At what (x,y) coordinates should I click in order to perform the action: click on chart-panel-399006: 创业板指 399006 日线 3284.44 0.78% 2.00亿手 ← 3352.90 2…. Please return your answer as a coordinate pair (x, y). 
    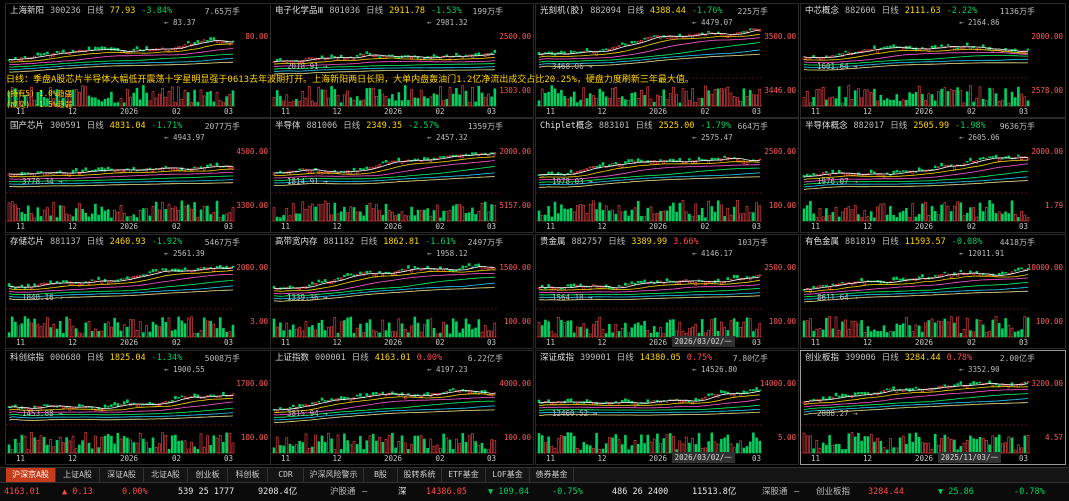
    Looking at the image, I should click on (933, 407).